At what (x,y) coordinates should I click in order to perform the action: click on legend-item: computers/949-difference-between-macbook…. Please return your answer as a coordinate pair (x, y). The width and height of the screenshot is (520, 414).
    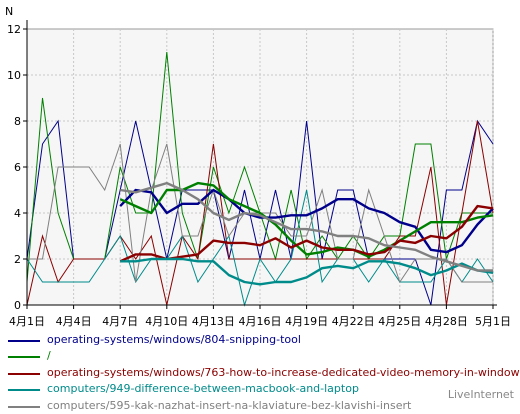
    Looking at the image, I should click on (264, 389).